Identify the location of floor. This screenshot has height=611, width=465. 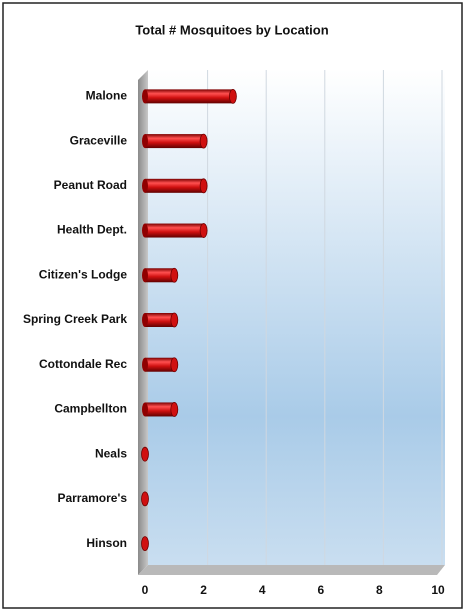
(291, 570).